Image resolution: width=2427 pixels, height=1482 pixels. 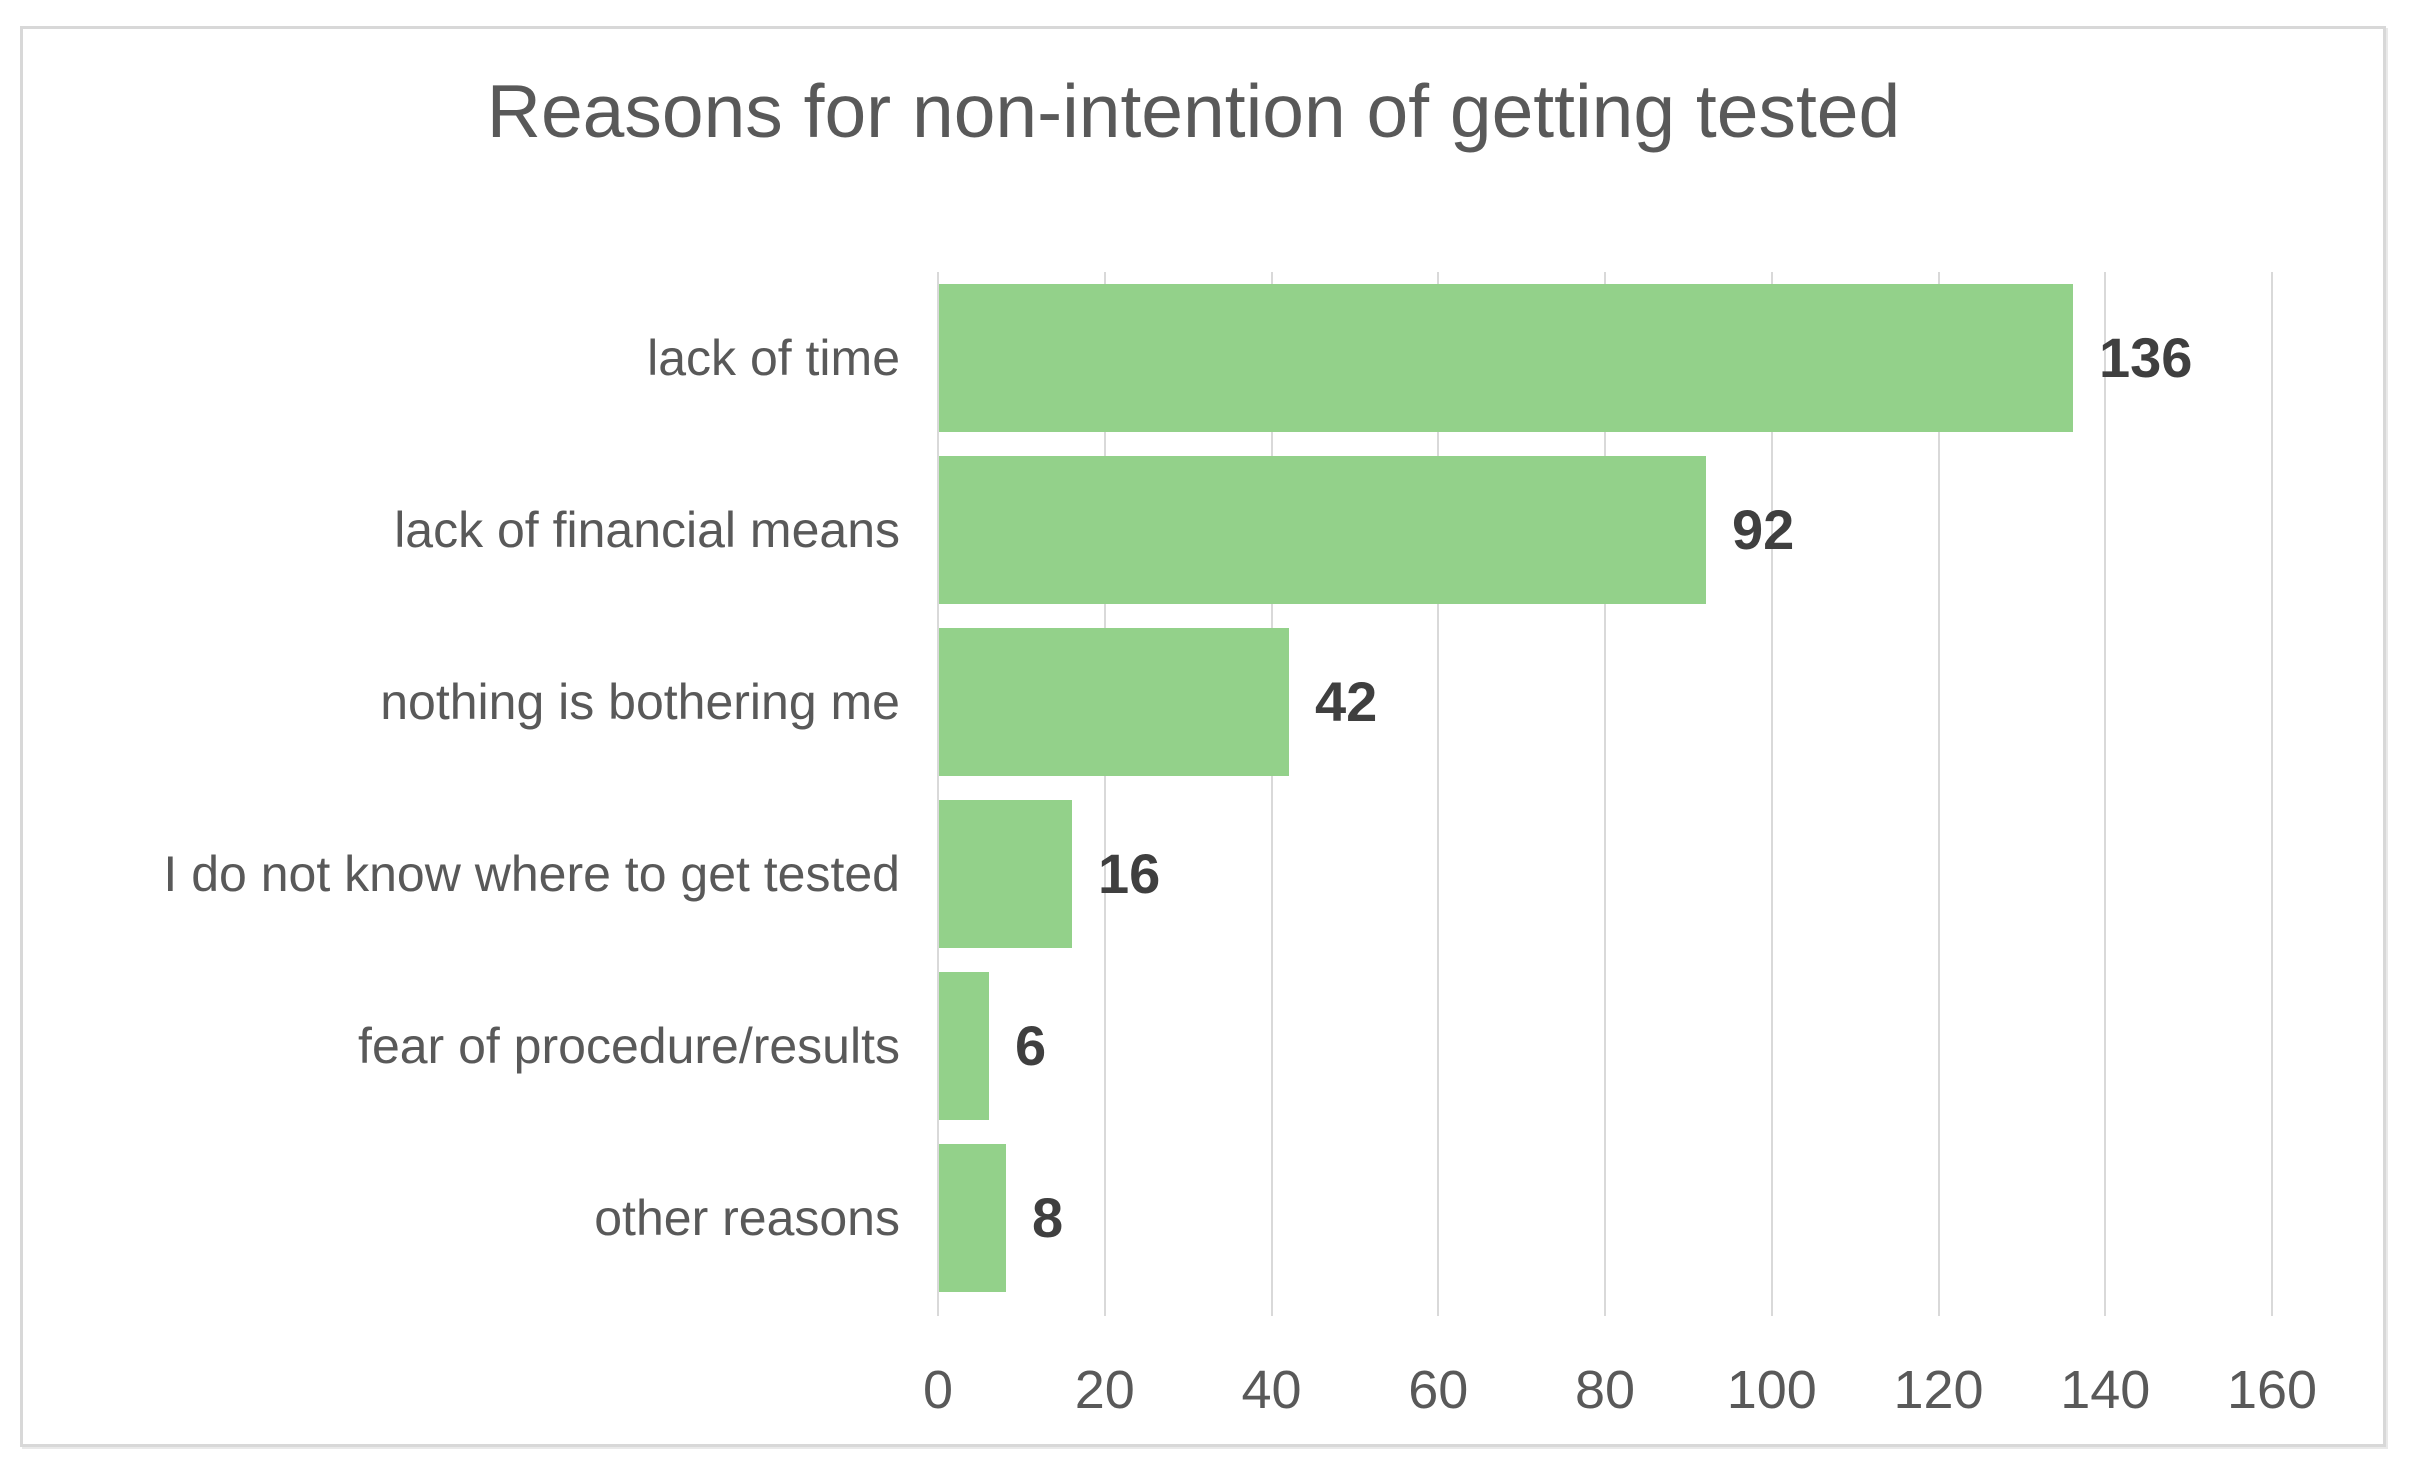 I want to click on data-label: 6, so click(x=1031, y=1045).